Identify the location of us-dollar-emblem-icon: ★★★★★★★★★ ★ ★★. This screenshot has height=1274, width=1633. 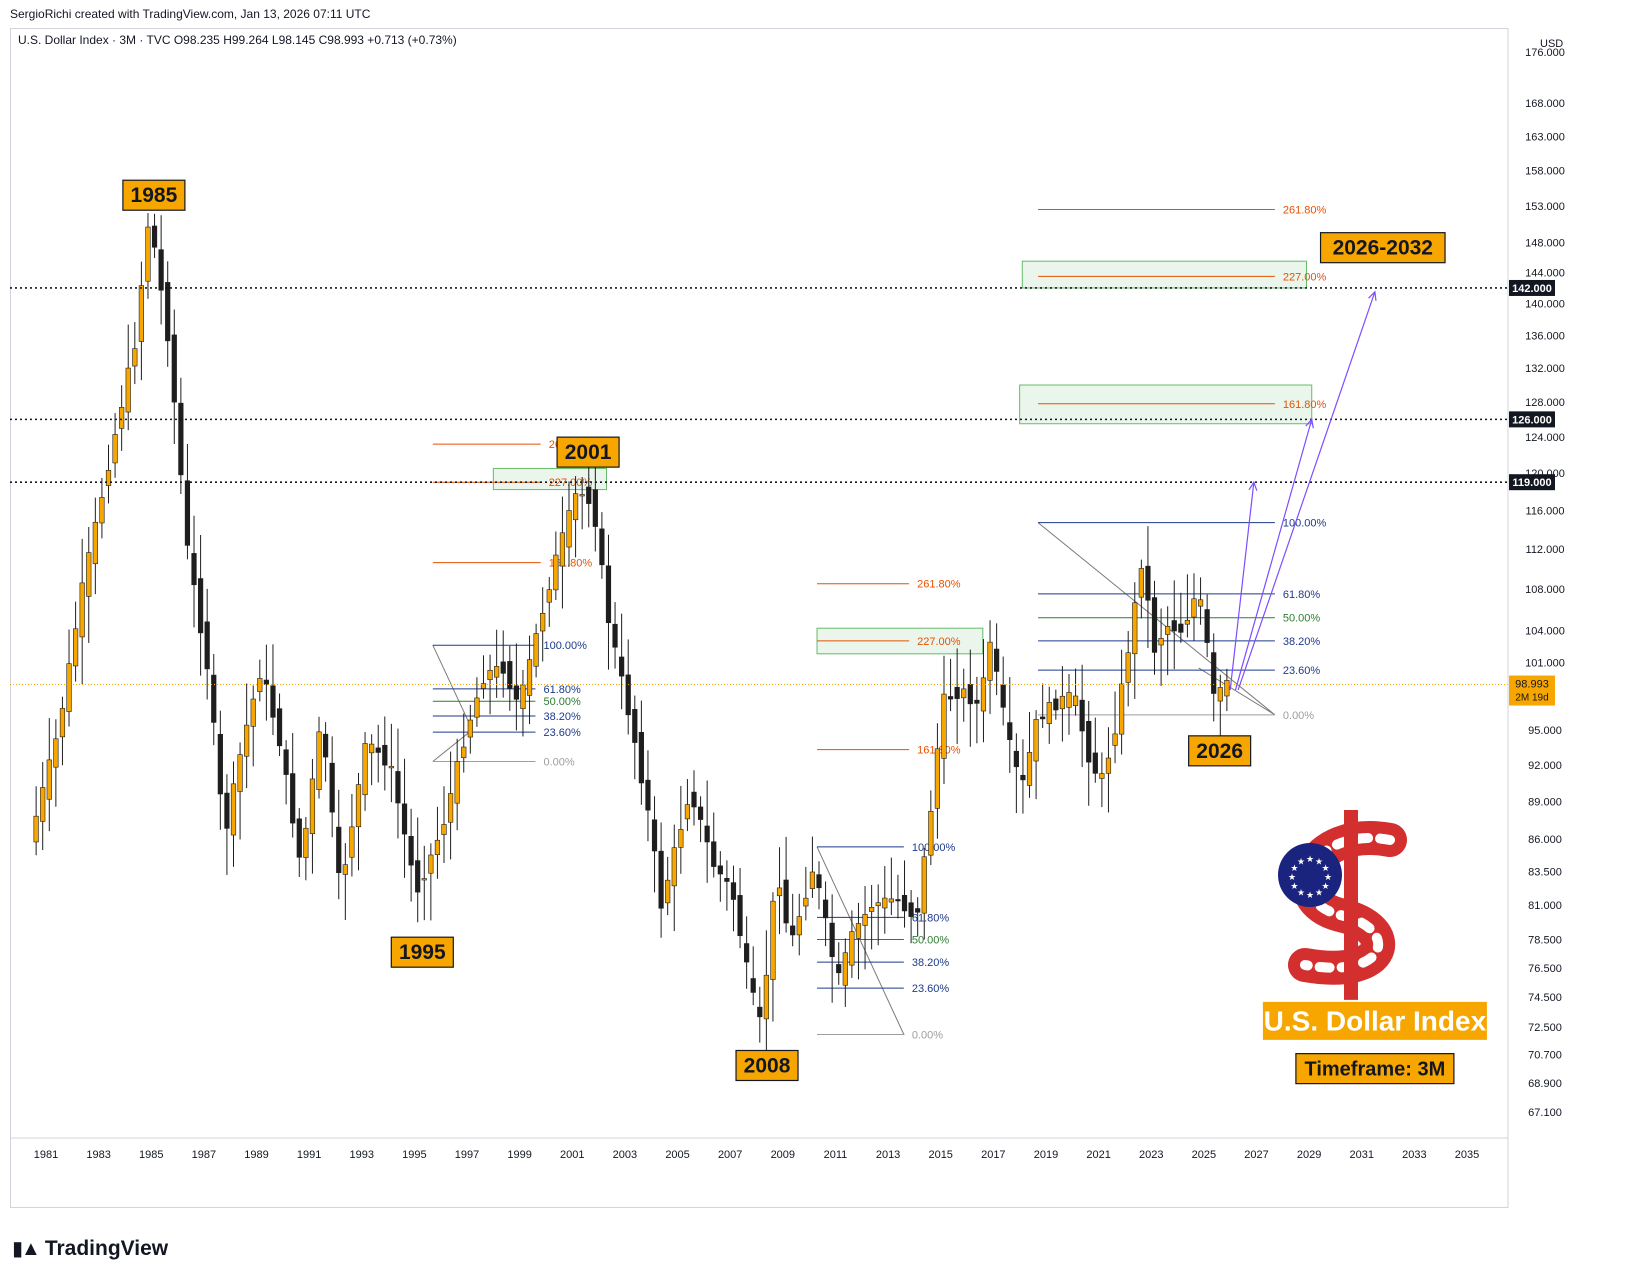
(1342, 913).